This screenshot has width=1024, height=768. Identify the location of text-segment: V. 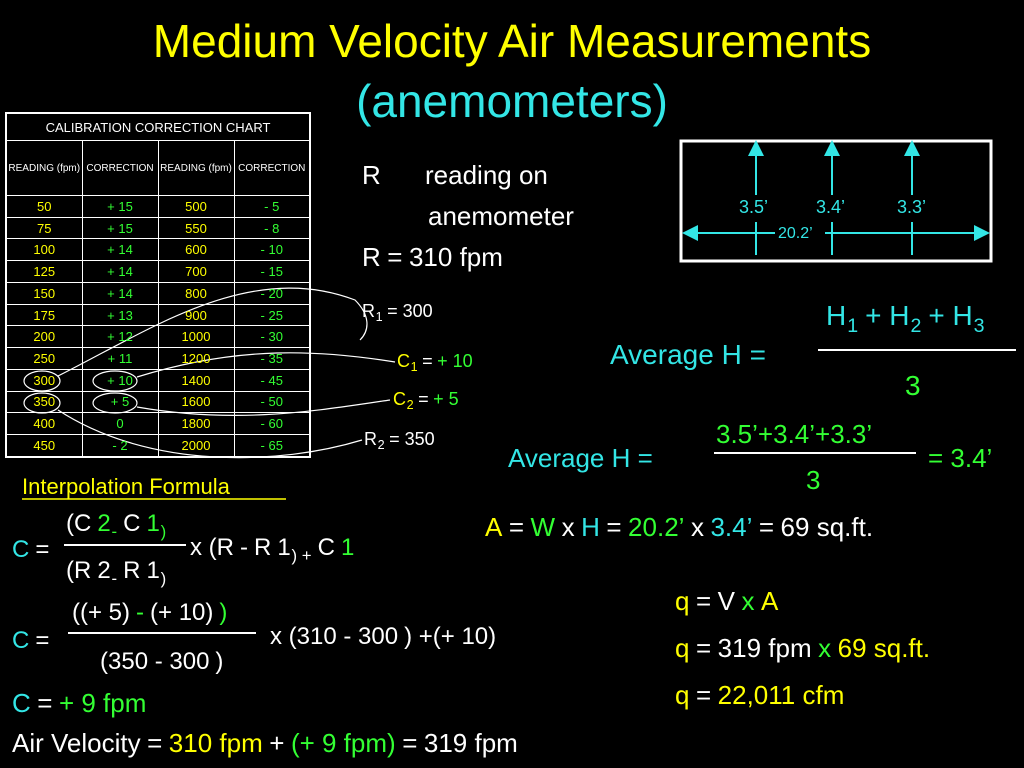
(726, 601).